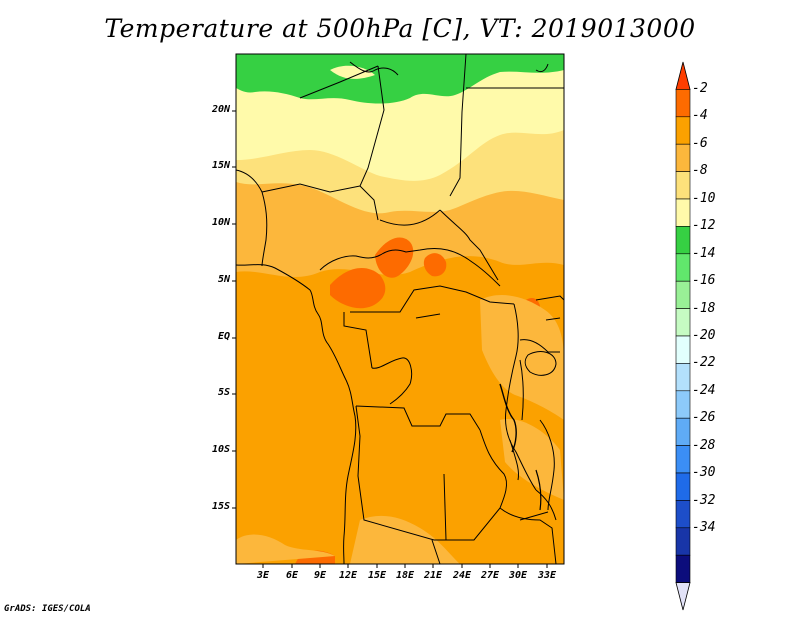 Image resolution: width=800 pixels, height=618 pixels. Describe the element at coordinates (704, 362) in the screenshot. I see `colorbar-label-neg22: -22` at that location.